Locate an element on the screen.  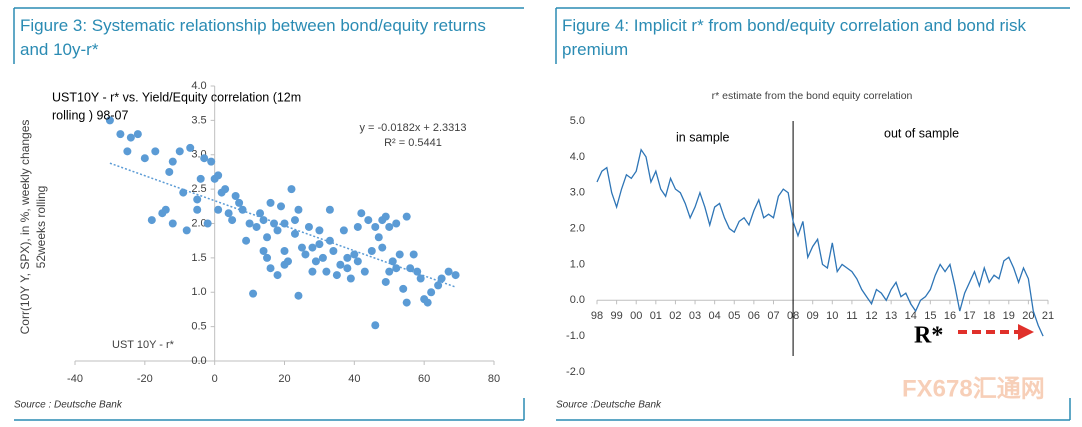
annotation: out of sample is located at coordinates (921, 133).